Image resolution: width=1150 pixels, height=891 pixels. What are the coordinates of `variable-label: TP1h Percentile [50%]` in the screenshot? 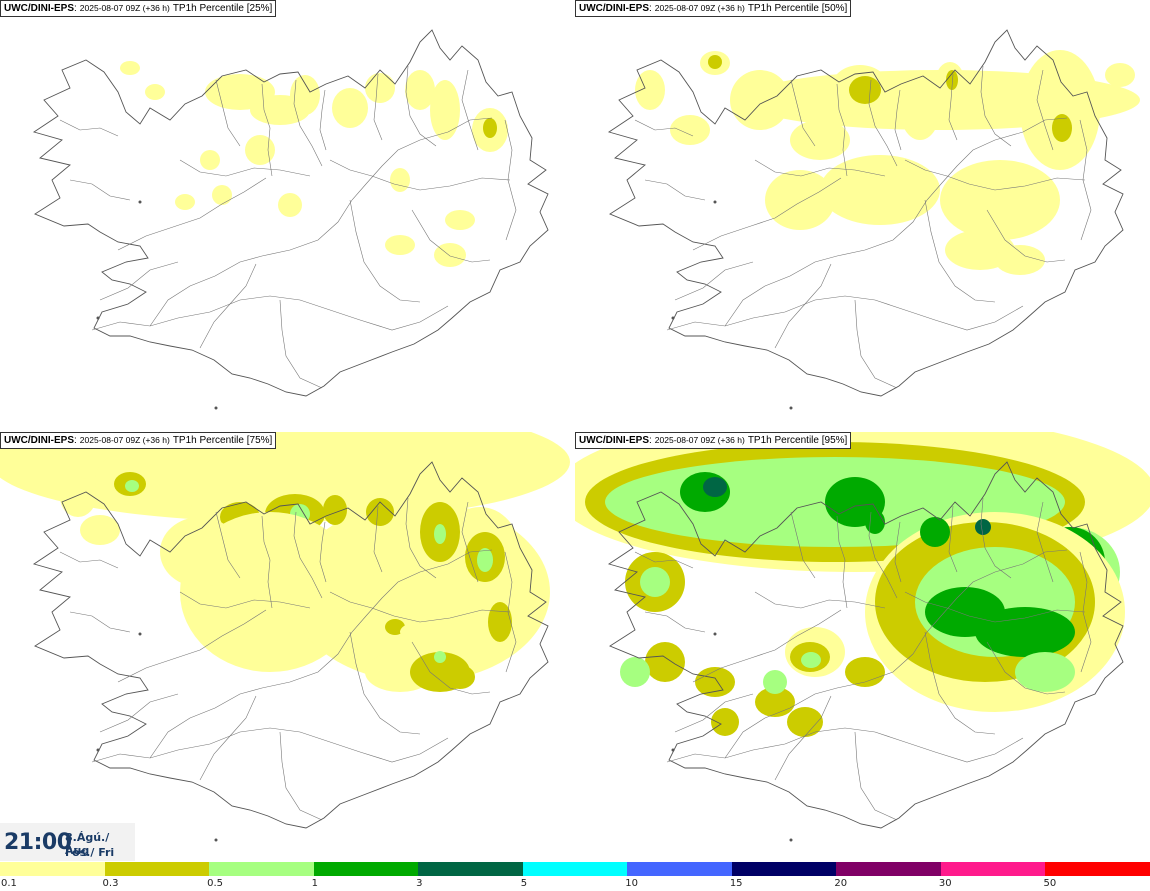 It's located at (797, 8).